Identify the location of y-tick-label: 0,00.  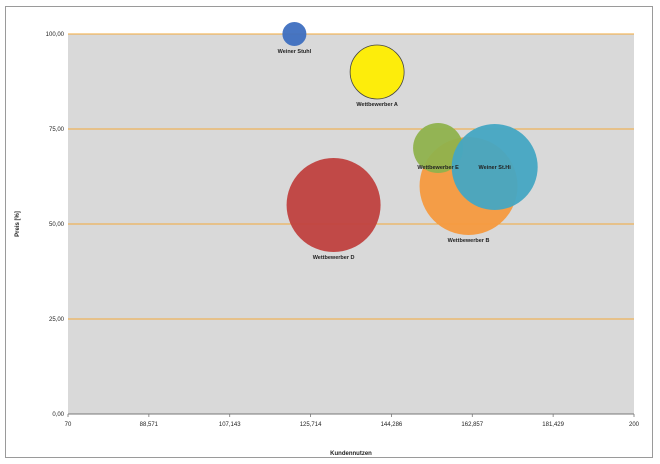
(58, 415).